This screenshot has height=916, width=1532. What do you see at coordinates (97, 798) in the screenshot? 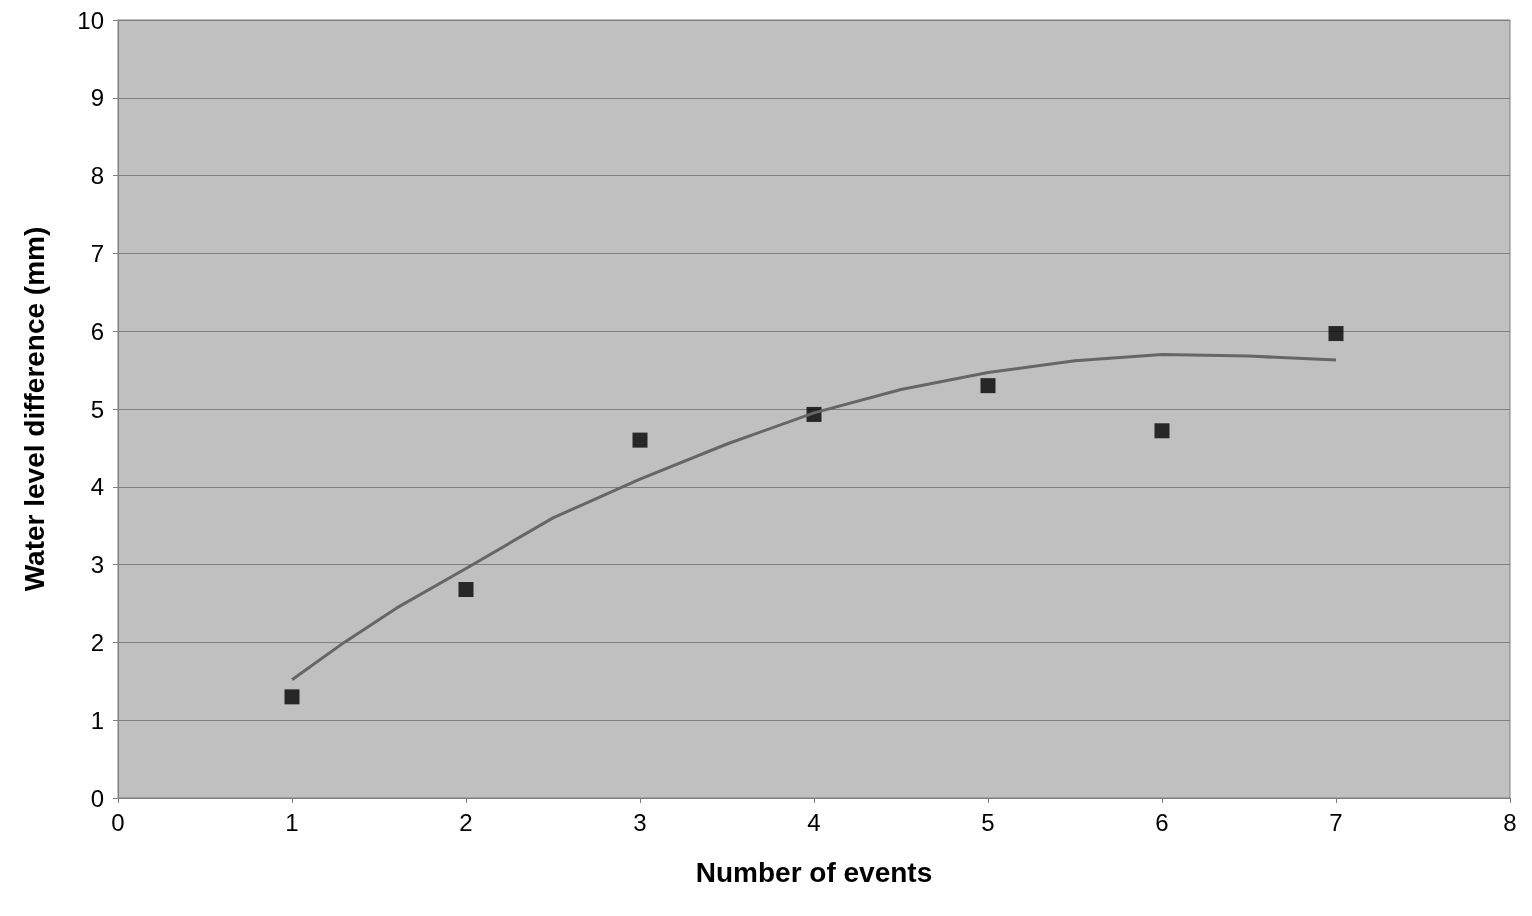
I see `y-tick-label: 0` at bounding box center [97, 798].